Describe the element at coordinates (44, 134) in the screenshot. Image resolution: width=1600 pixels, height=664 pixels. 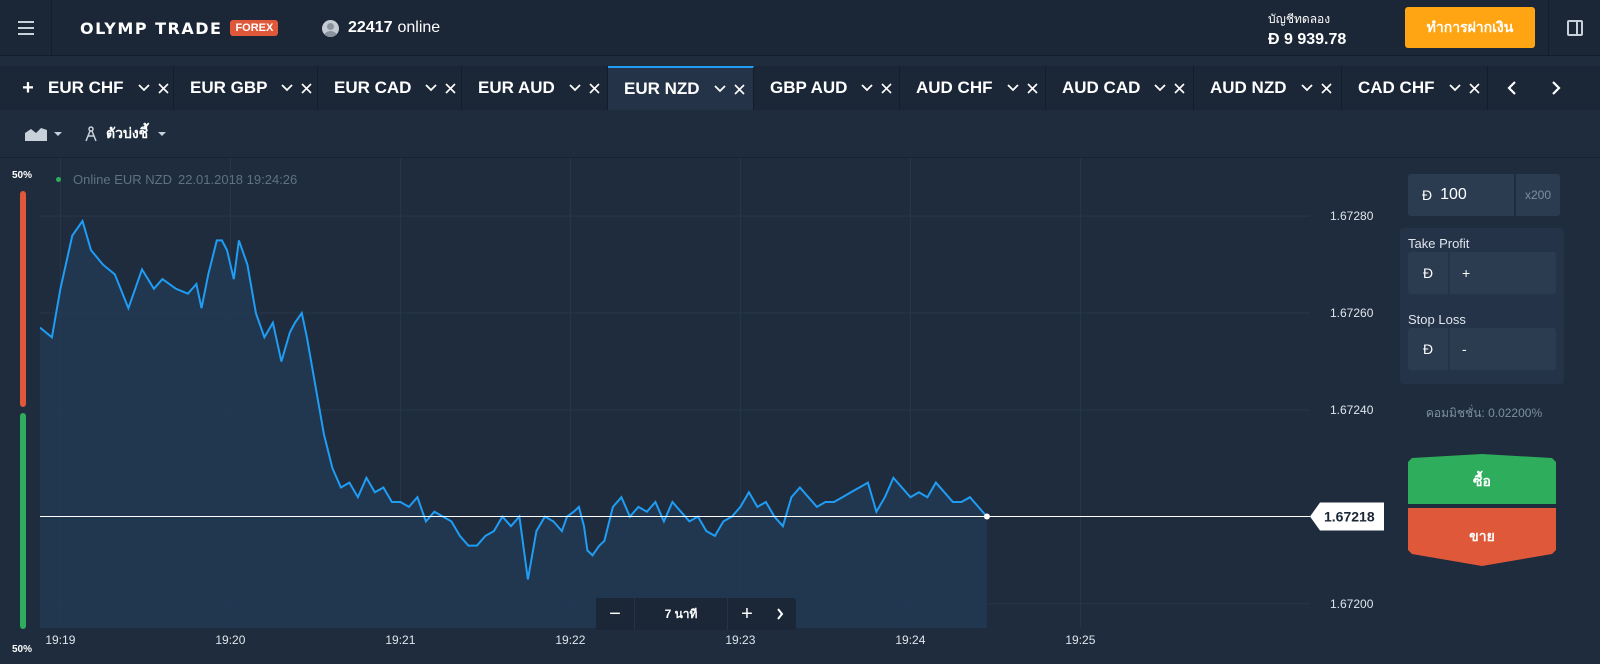
I see `chart-type-button` at that location.